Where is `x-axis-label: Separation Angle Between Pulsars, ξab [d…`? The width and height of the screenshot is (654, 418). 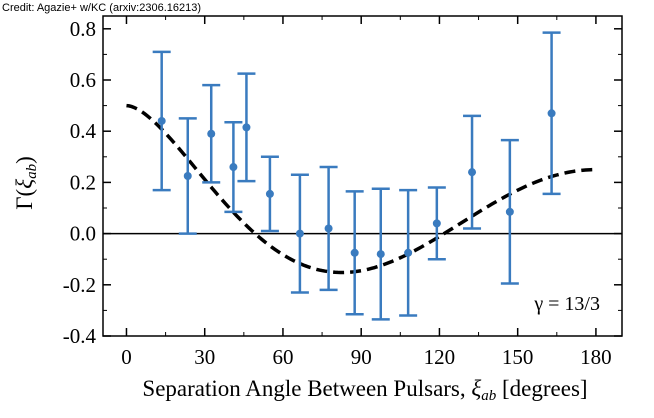 x-axis-label: Separation Angle Between Pulsars, ξab [d… is located at coordinates (364, 390).